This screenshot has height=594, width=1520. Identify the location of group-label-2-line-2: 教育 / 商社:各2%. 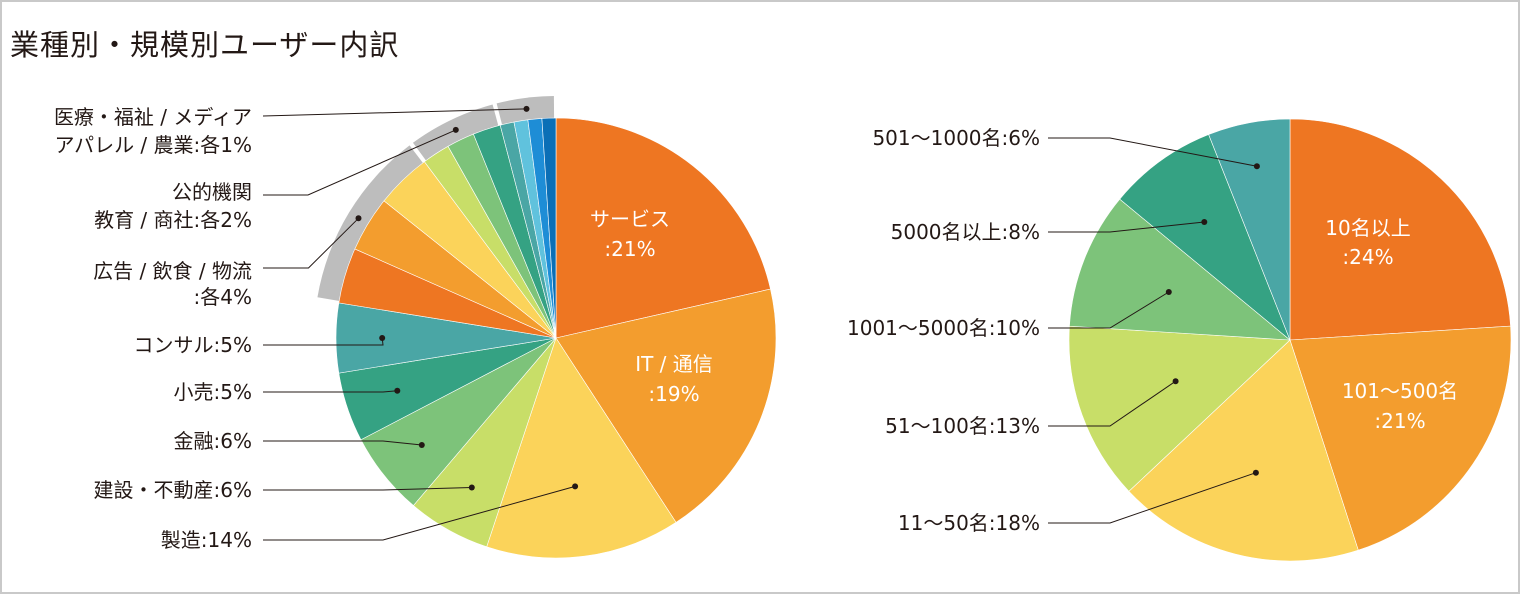
(173, 220).